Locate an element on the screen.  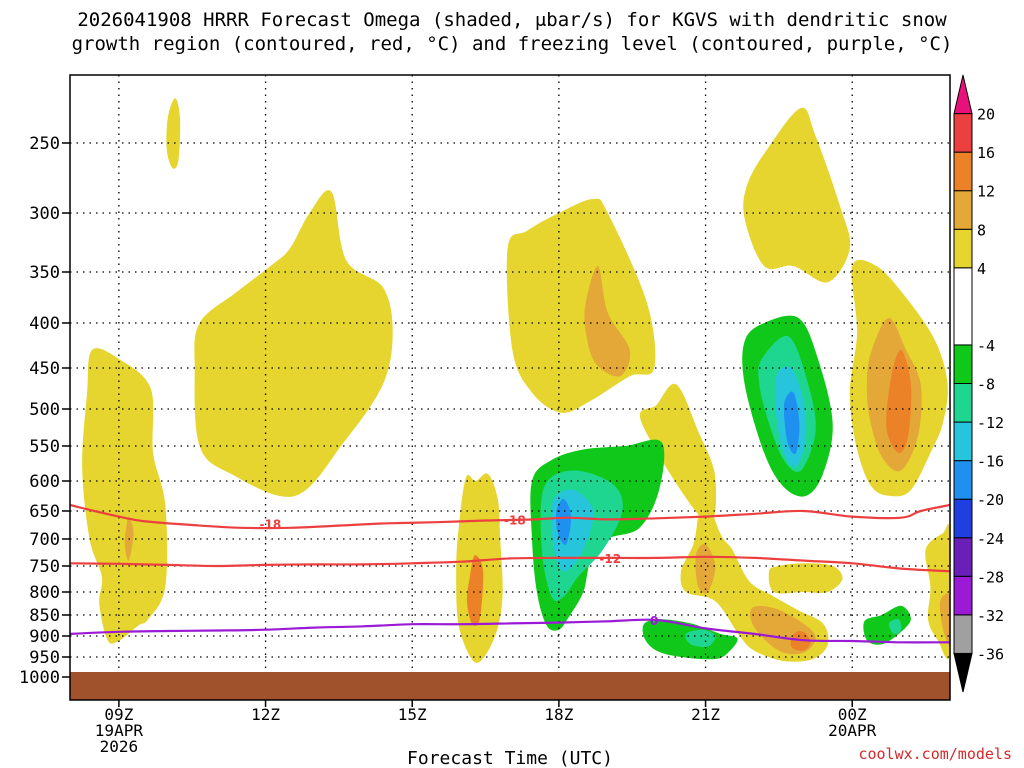
colorbar-label: 8 is located at coordinates (981, 230).